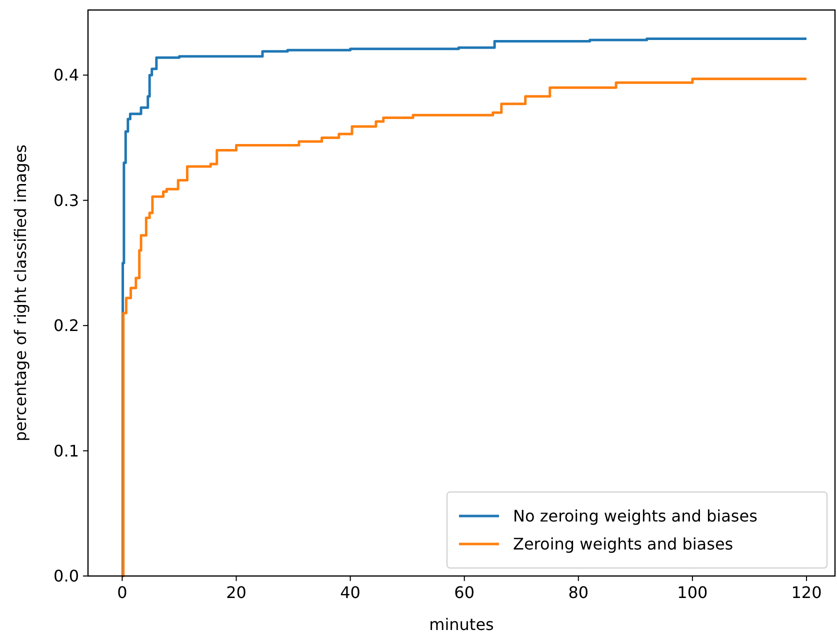 Image resolution: width=837 pixels, height=636 pixels. I want to click on y-tick-label: 0.2, so click(66, 326).